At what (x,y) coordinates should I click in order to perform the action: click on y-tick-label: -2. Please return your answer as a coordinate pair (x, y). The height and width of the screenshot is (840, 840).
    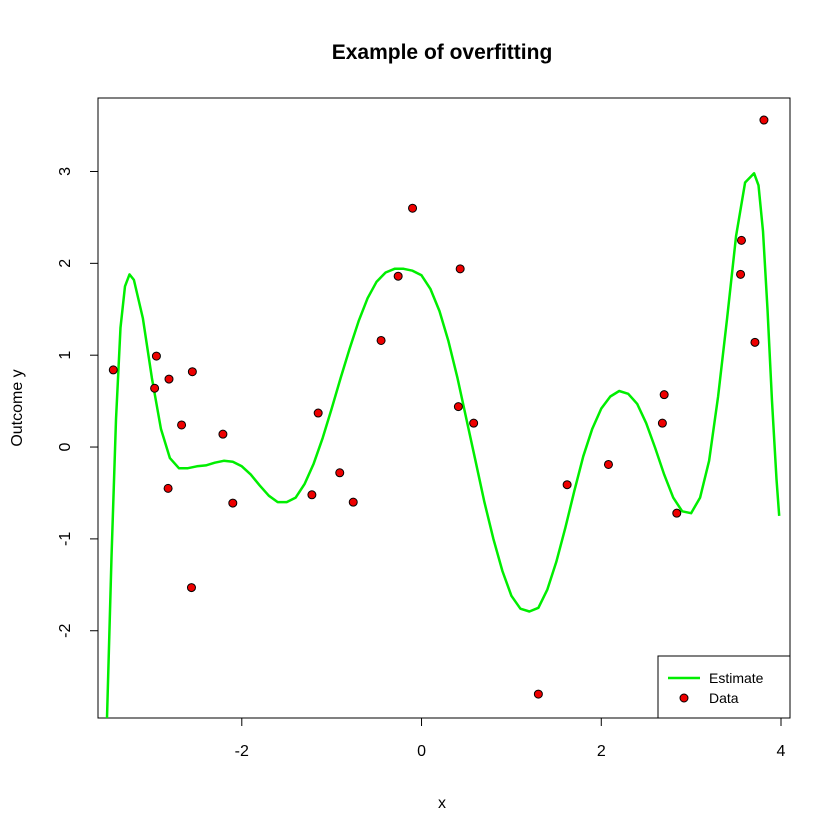
    Looking at the image, I should click on (65, 631).